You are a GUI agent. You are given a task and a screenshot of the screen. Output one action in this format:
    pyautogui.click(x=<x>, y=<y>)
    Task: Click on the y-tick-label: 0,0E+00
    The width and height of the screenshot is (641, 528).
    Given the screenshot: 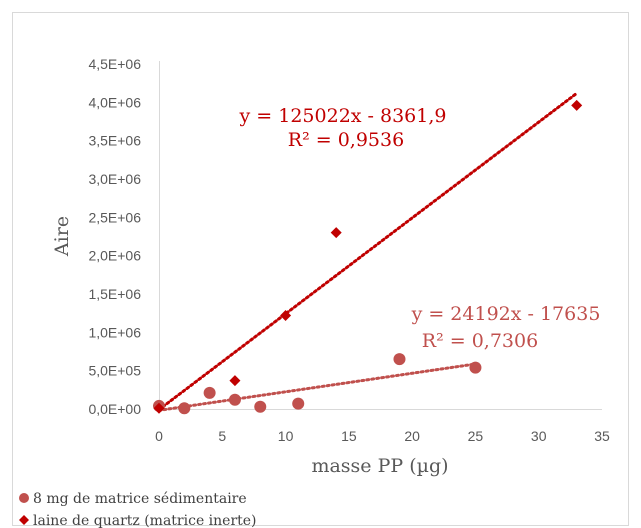 What is the action you would take?
    pyautogui.click(x=114, y=409)
    